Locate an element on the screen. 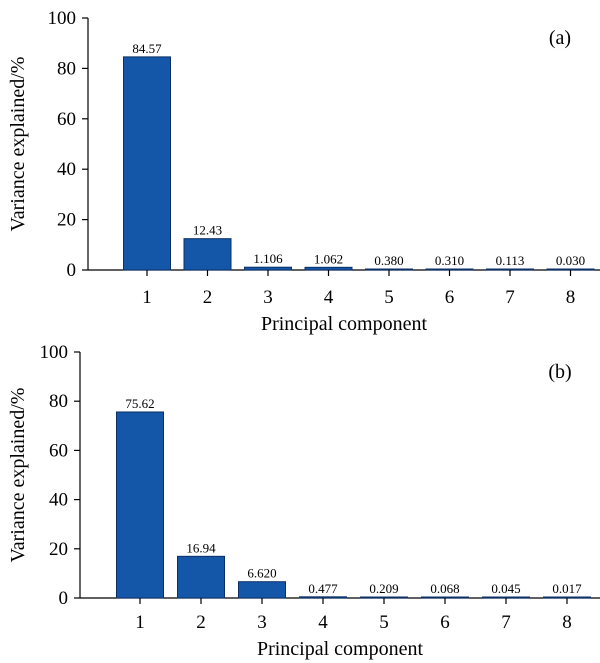  bar-data-label: 84.57 is located at coordinates (147, 48).